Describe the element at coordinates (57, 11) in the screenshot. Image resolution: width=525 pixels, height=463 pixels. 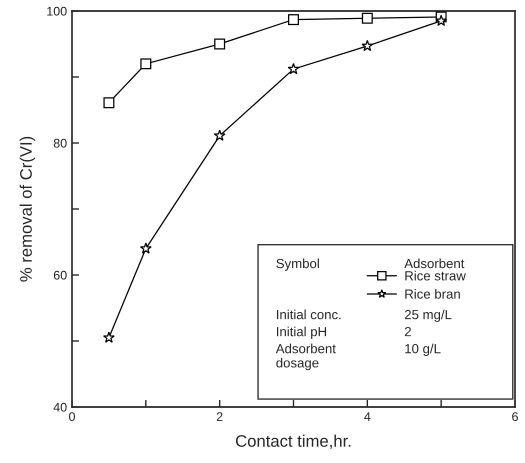
I see `y-tick-label: 100` at that location.